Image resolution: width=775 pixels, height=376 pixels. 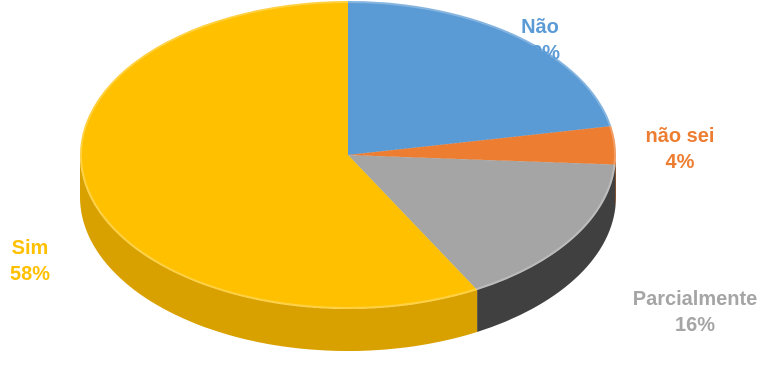 What do you see at coordinates (540, 27) in the screenshot?
I see `label-nao-name: Não` at bounding box center [540, 27].